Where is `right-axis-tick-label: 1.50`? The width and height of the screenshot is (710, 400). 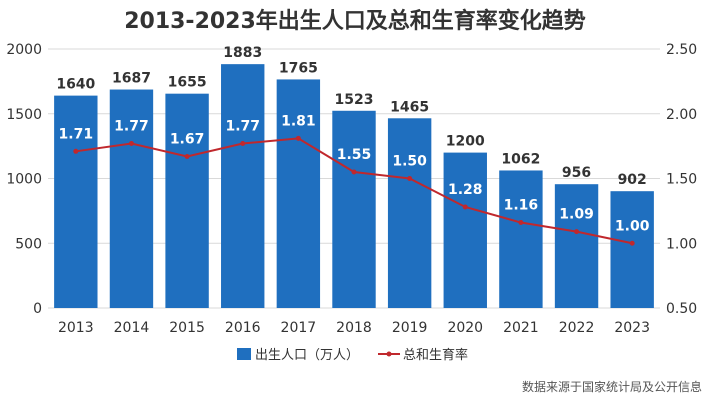
right-axis-tick-label: 1.50 is located at coordinates (681, 180).